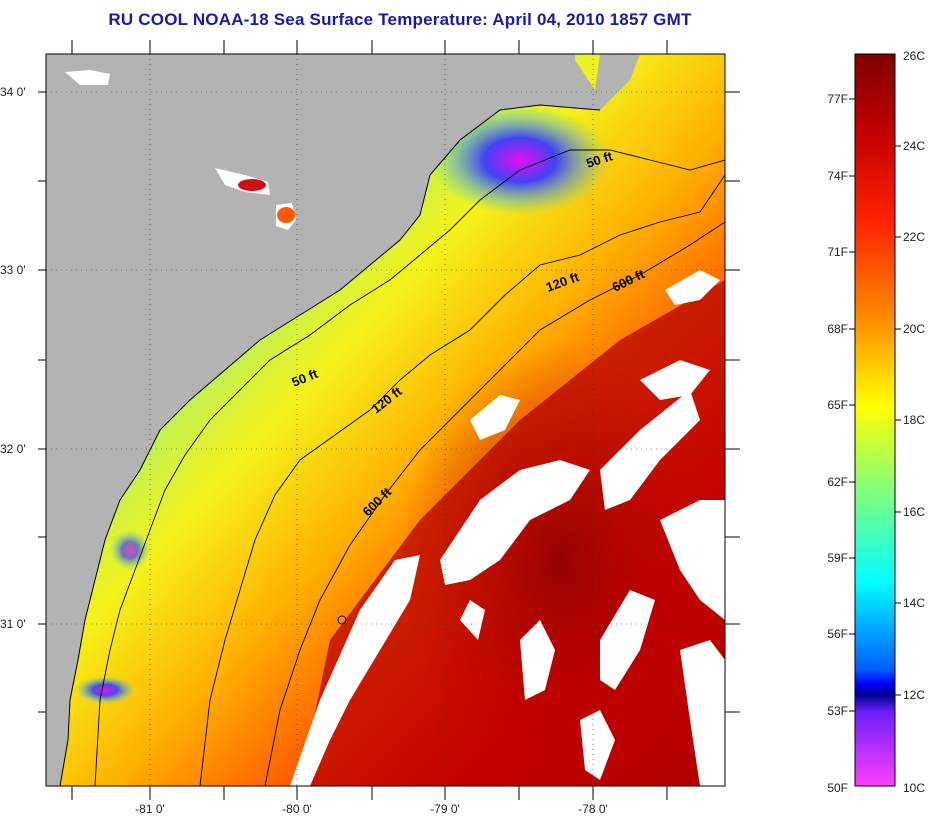 This screenshot has height=817, width=936. I want to click on colorbar-celsius-label: 20C, so click(914, 329).